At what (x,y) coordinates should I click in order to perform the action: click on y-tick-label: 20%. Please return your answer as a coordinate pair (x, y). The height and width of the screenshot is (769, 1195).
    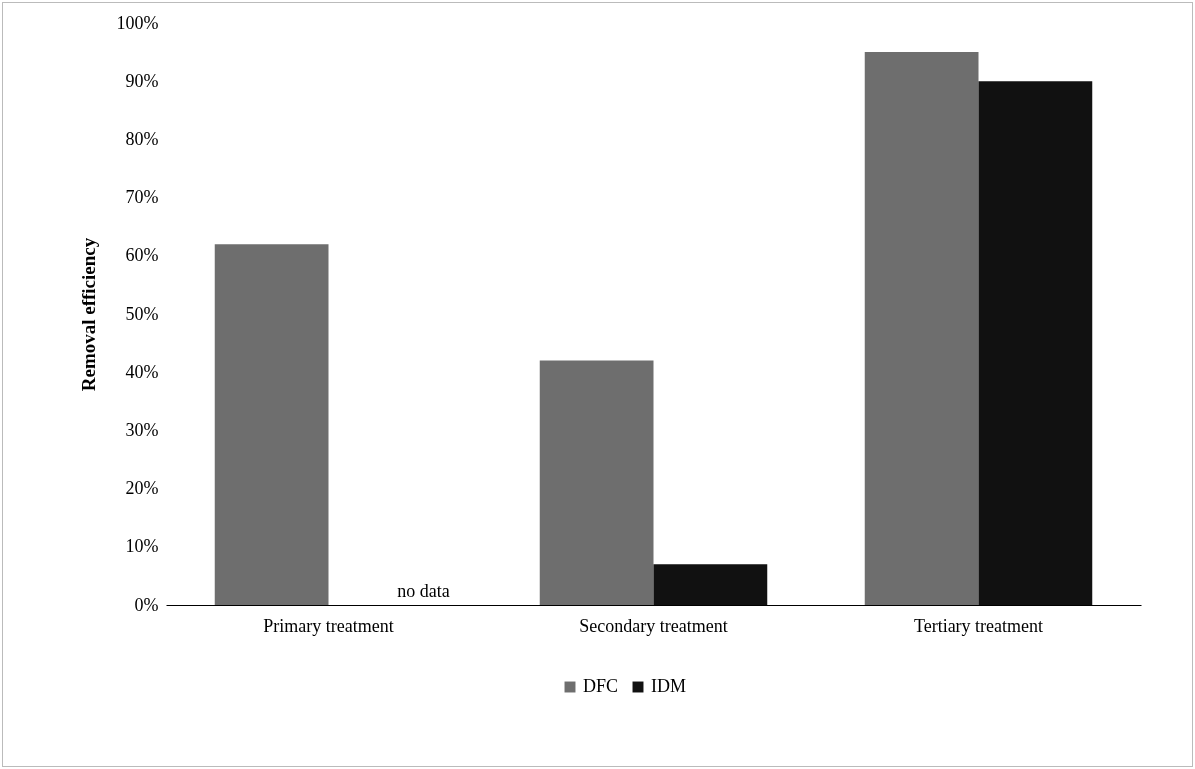
    Looking at the image, I should click on (142, 488).